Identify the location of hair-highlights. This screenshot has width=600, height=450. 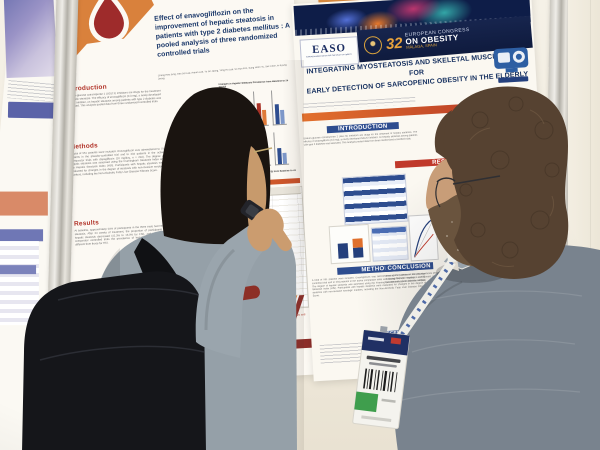
(512, 188).